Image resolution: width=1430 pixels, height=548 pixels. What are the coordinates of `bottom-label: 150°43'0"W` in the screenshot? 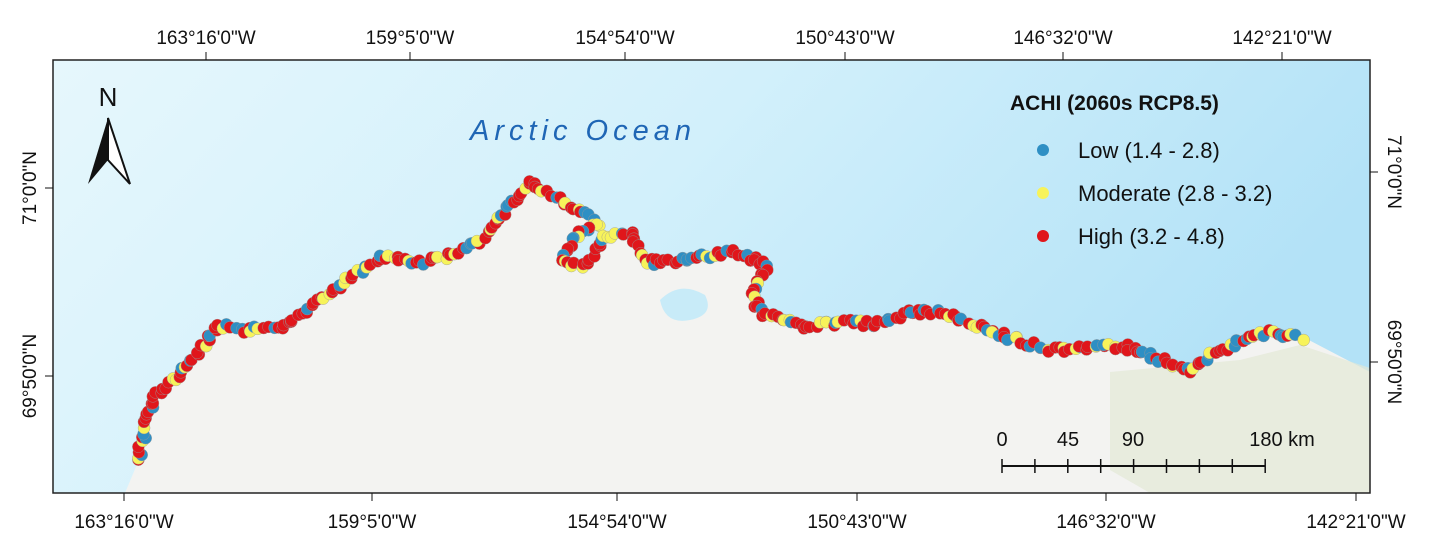 It's located at (856, 522).